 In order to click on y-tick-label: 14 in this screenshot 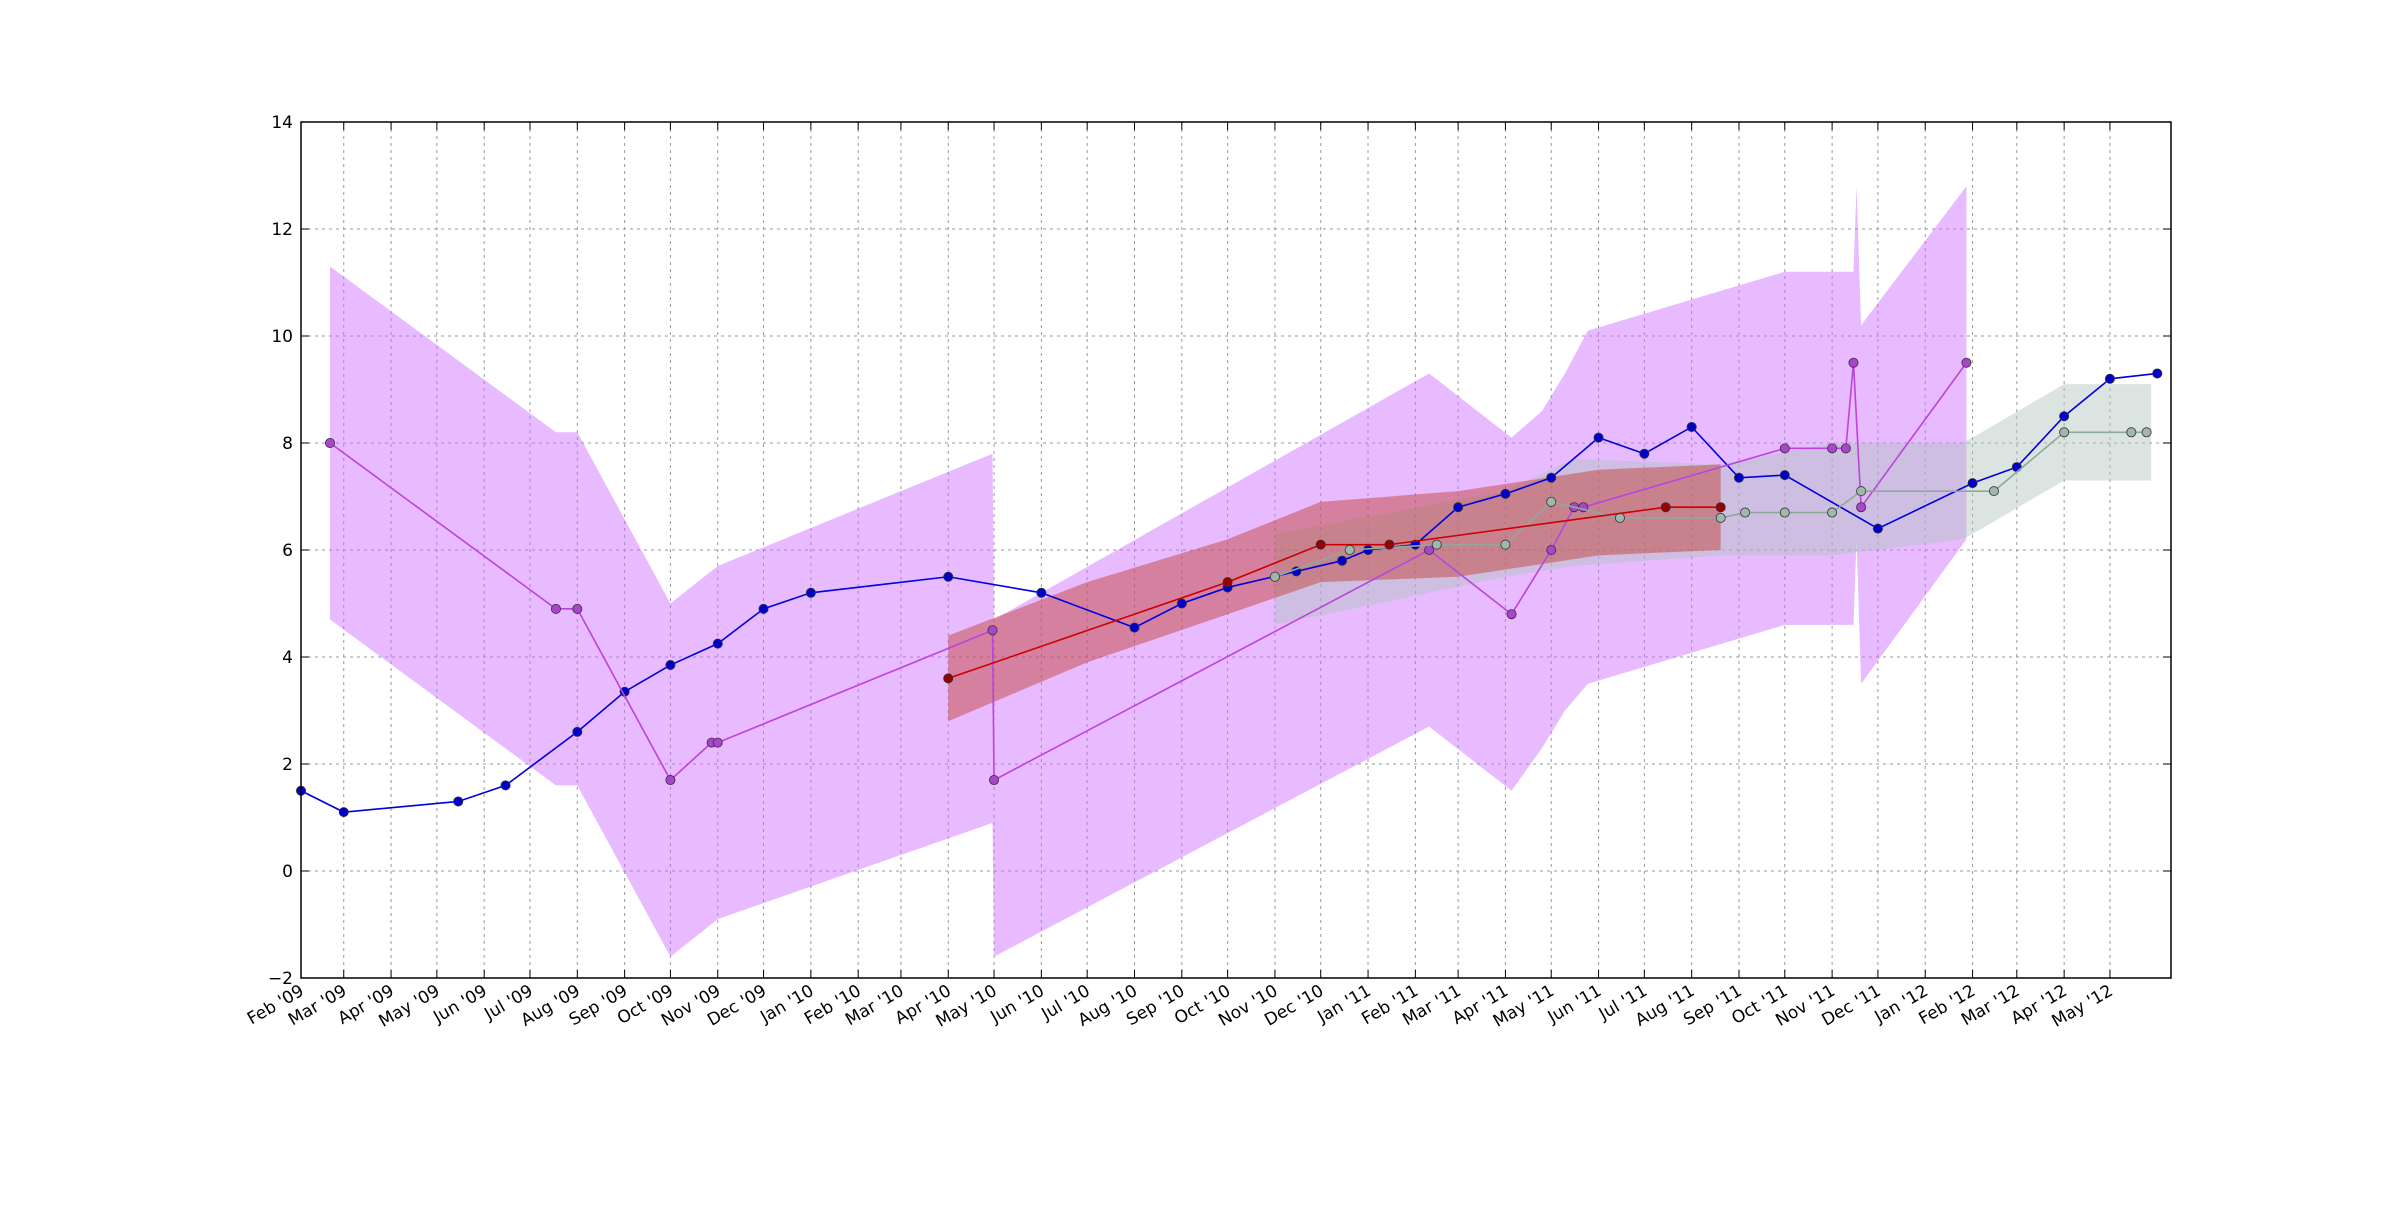, I will do `click(282, 123)`.